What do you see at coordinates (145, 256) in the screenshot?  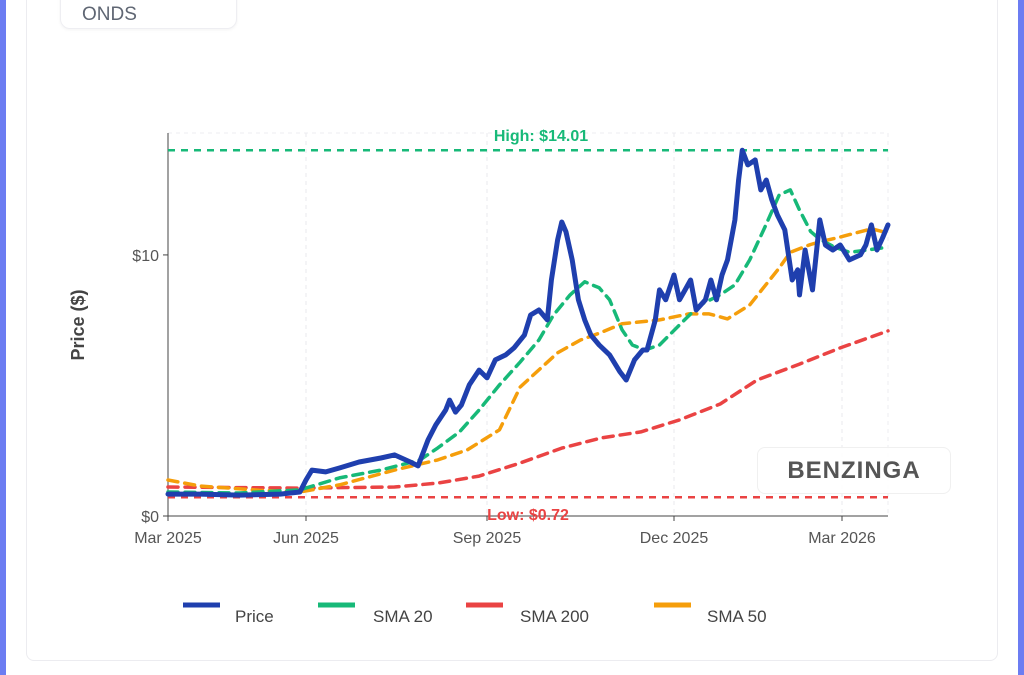 I see `y-tick-label: $10` at bounding box center [145, 256].